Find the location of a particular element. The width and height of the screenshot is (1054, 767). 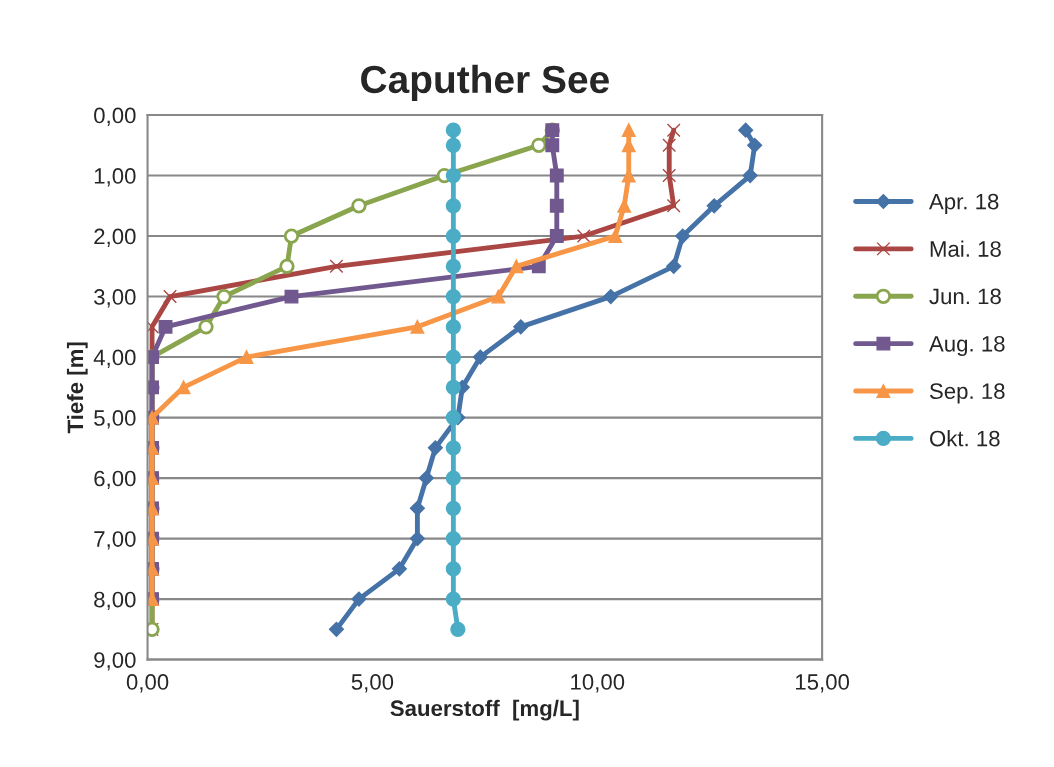

legend-label: Aug. 18 is located at coordinates (966, 346).